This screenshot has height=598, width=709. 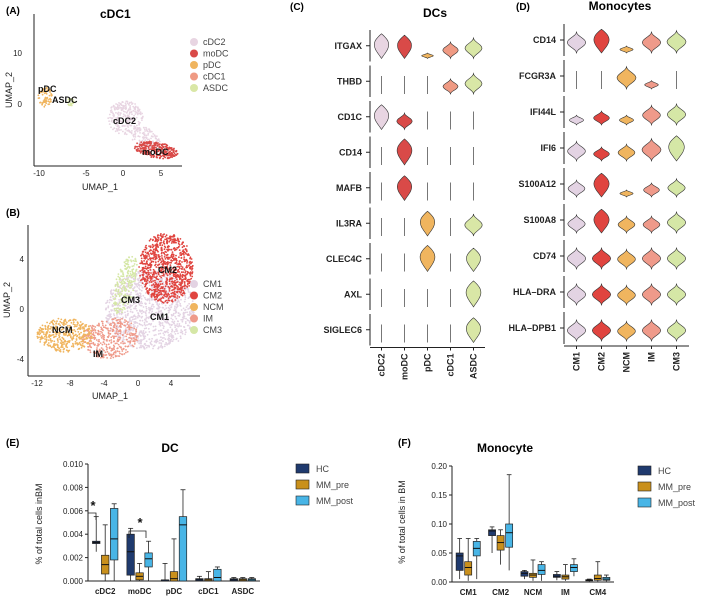 What do you see at coordinates (644, 486) in the screenshot?
I see `legend-swatch` at bounding box center [644, 486].